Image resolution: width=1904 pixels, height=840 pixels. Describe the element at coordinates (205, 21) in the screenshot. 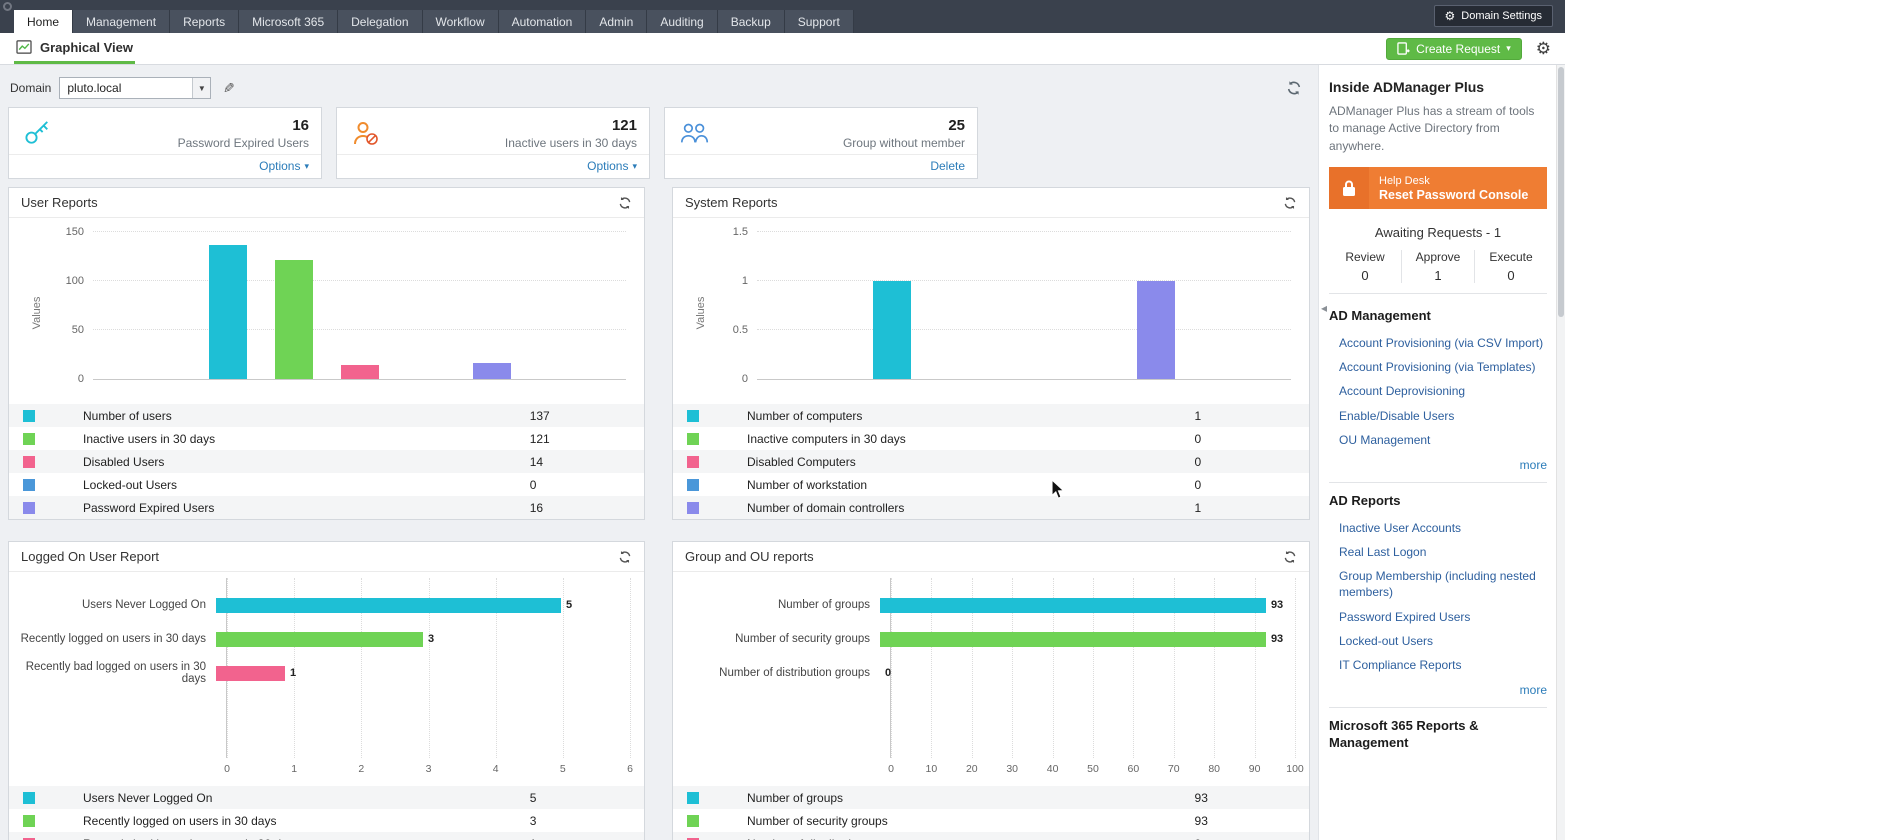

I see `nav-tab: Reports` at that location.